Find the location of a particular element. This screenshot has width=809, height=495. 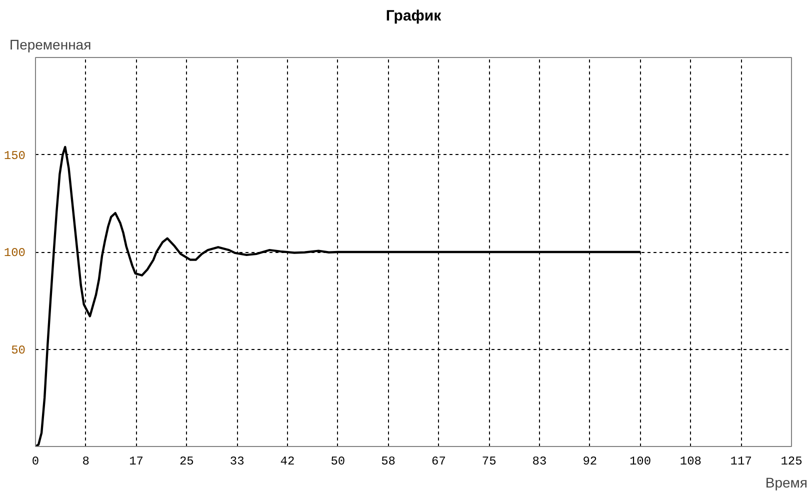

y-tick-label: 50 is located at coordinates (18, 350).